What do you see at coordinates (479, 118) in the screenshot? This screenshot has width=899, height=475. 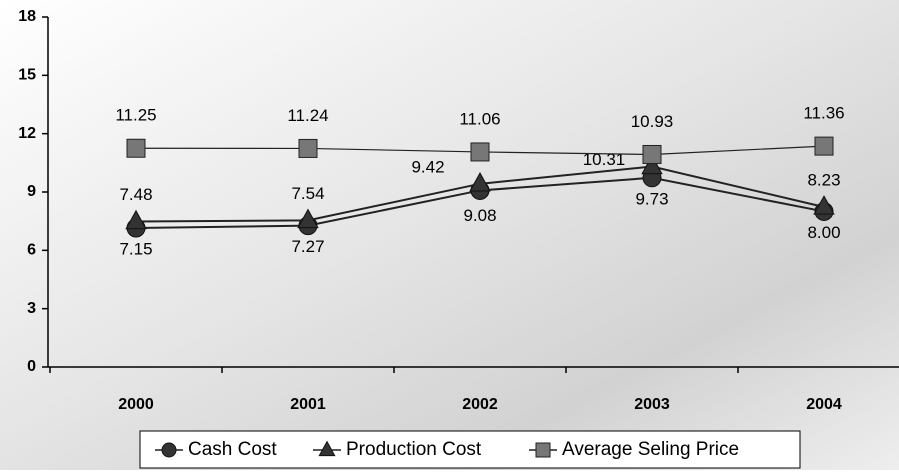 I see `data-label: 11.06` at bounding box center [479, 118].